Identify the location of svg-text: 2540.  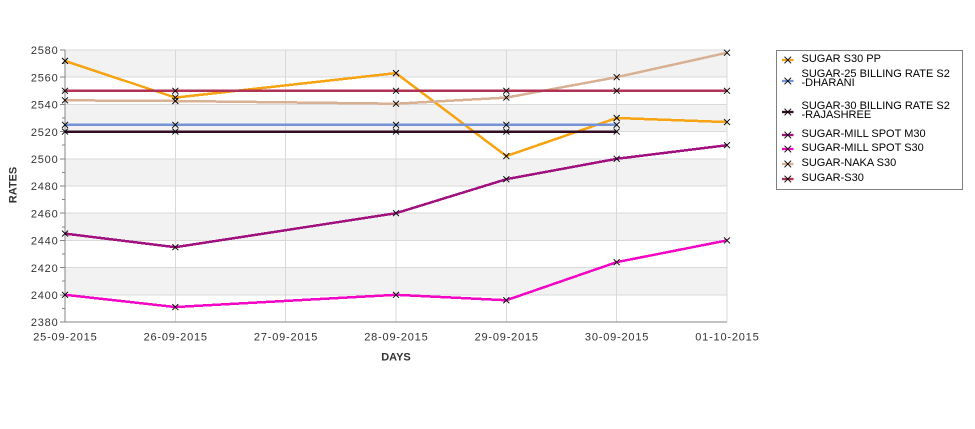
(45, 106).